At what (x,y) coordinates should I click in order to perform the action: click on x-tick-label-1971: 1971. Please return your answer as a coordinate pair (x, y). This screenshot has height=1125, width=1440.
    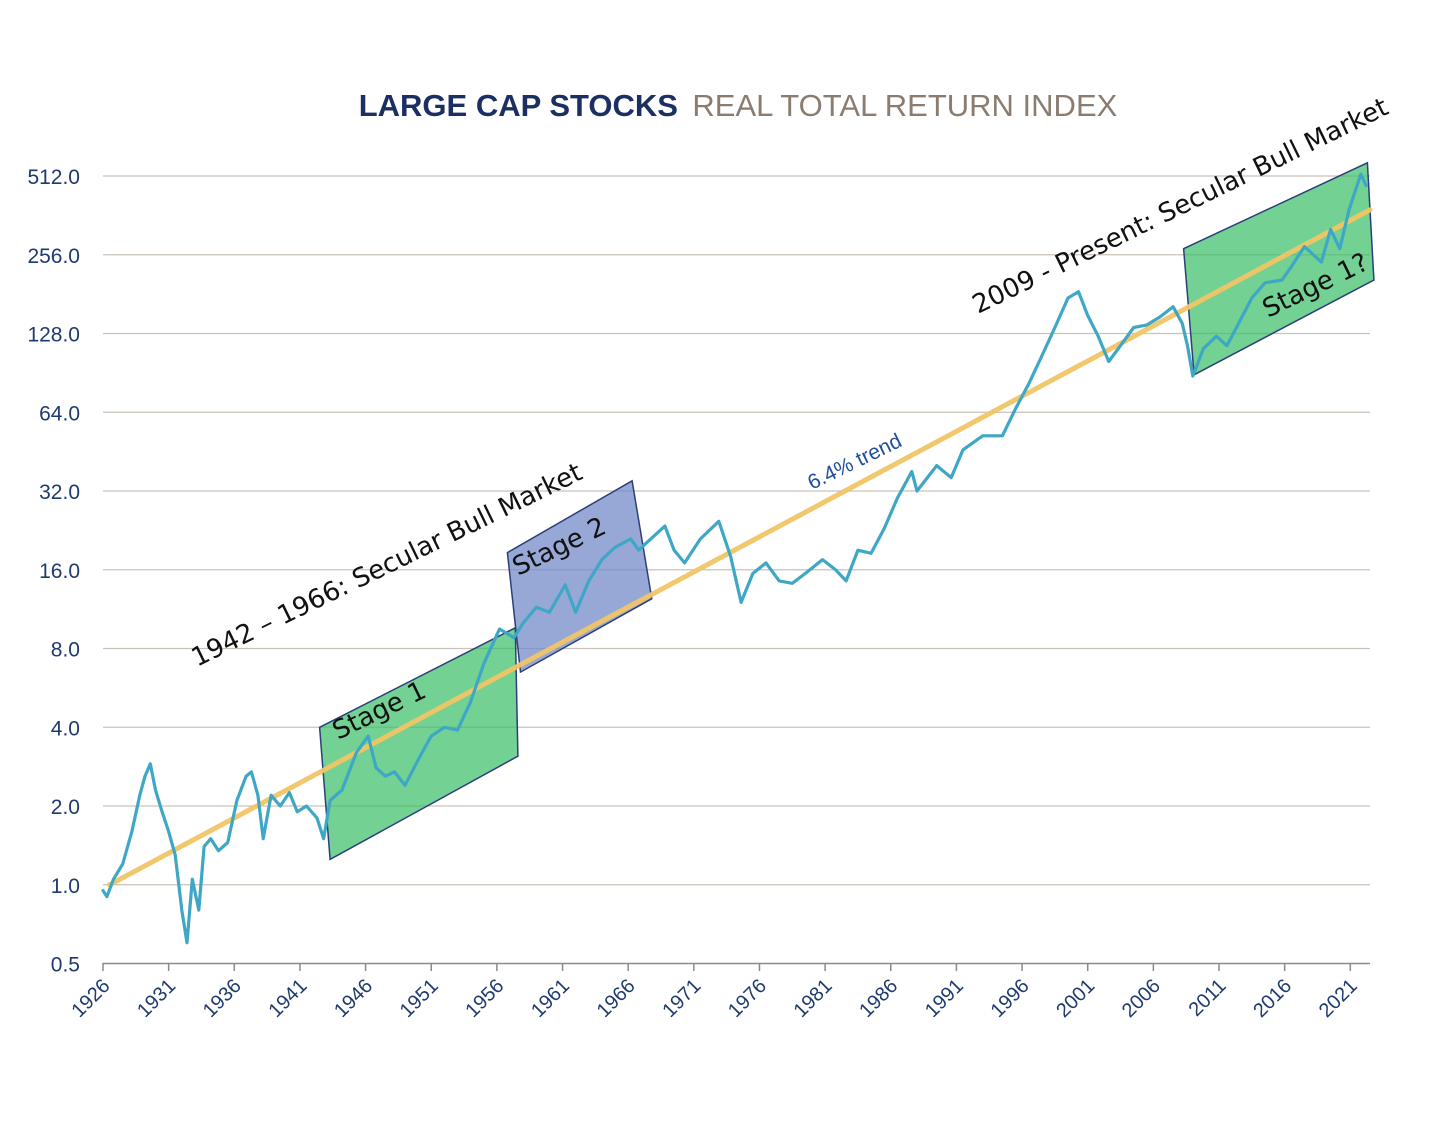
    Looking at the image, I should click on (681, 998).